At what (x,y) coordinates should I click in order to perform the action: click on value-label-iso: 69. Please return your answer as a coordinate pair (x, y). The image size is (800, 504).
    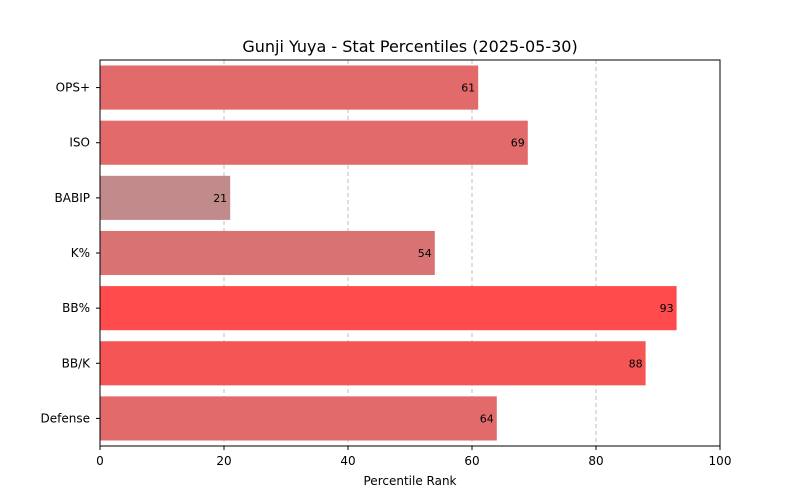
    Looking at the image, I should click on (518, 143).